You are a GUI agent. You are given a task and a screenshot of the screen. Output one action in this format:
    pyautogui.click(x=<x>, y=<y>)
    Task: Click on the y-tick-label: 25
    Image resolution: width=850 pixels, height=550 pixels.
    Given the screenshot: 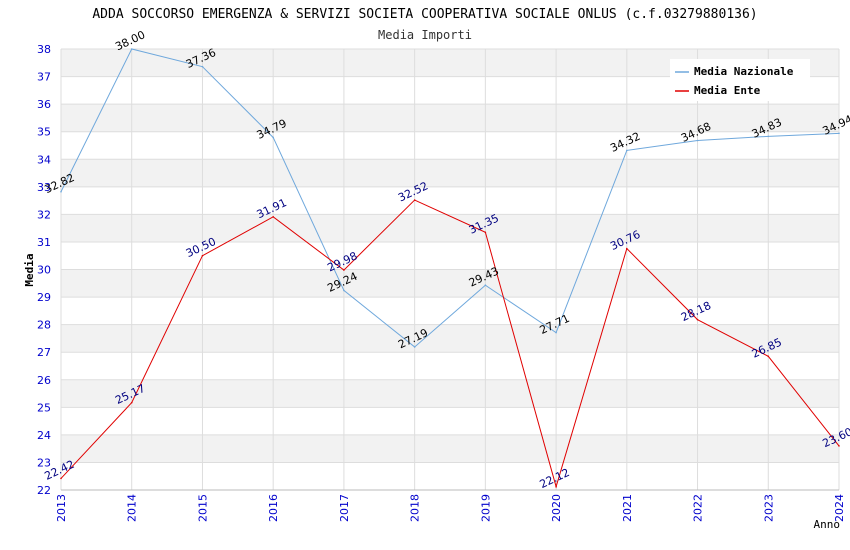 What is the action you would take?
    pyautogui.click(x=44, y=407)
    